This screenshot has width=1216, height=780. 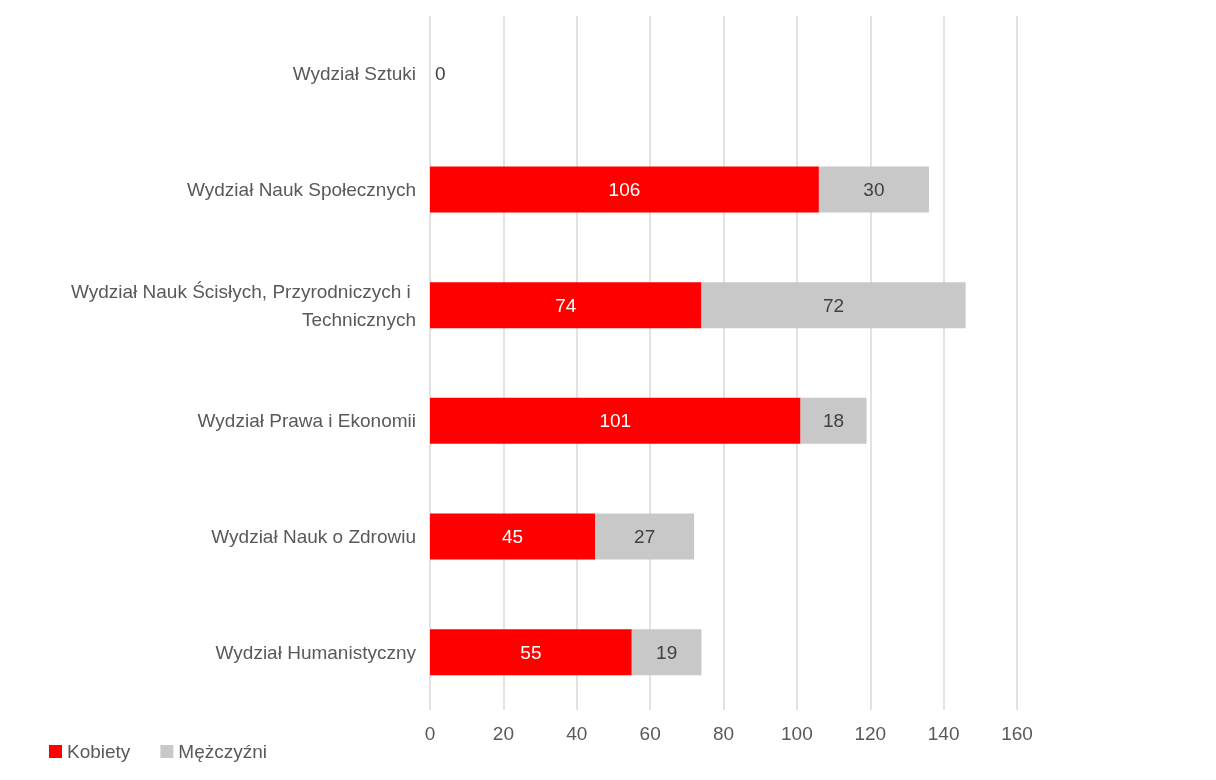 I want to click on data-label: 30, so click(x=874, y=189).